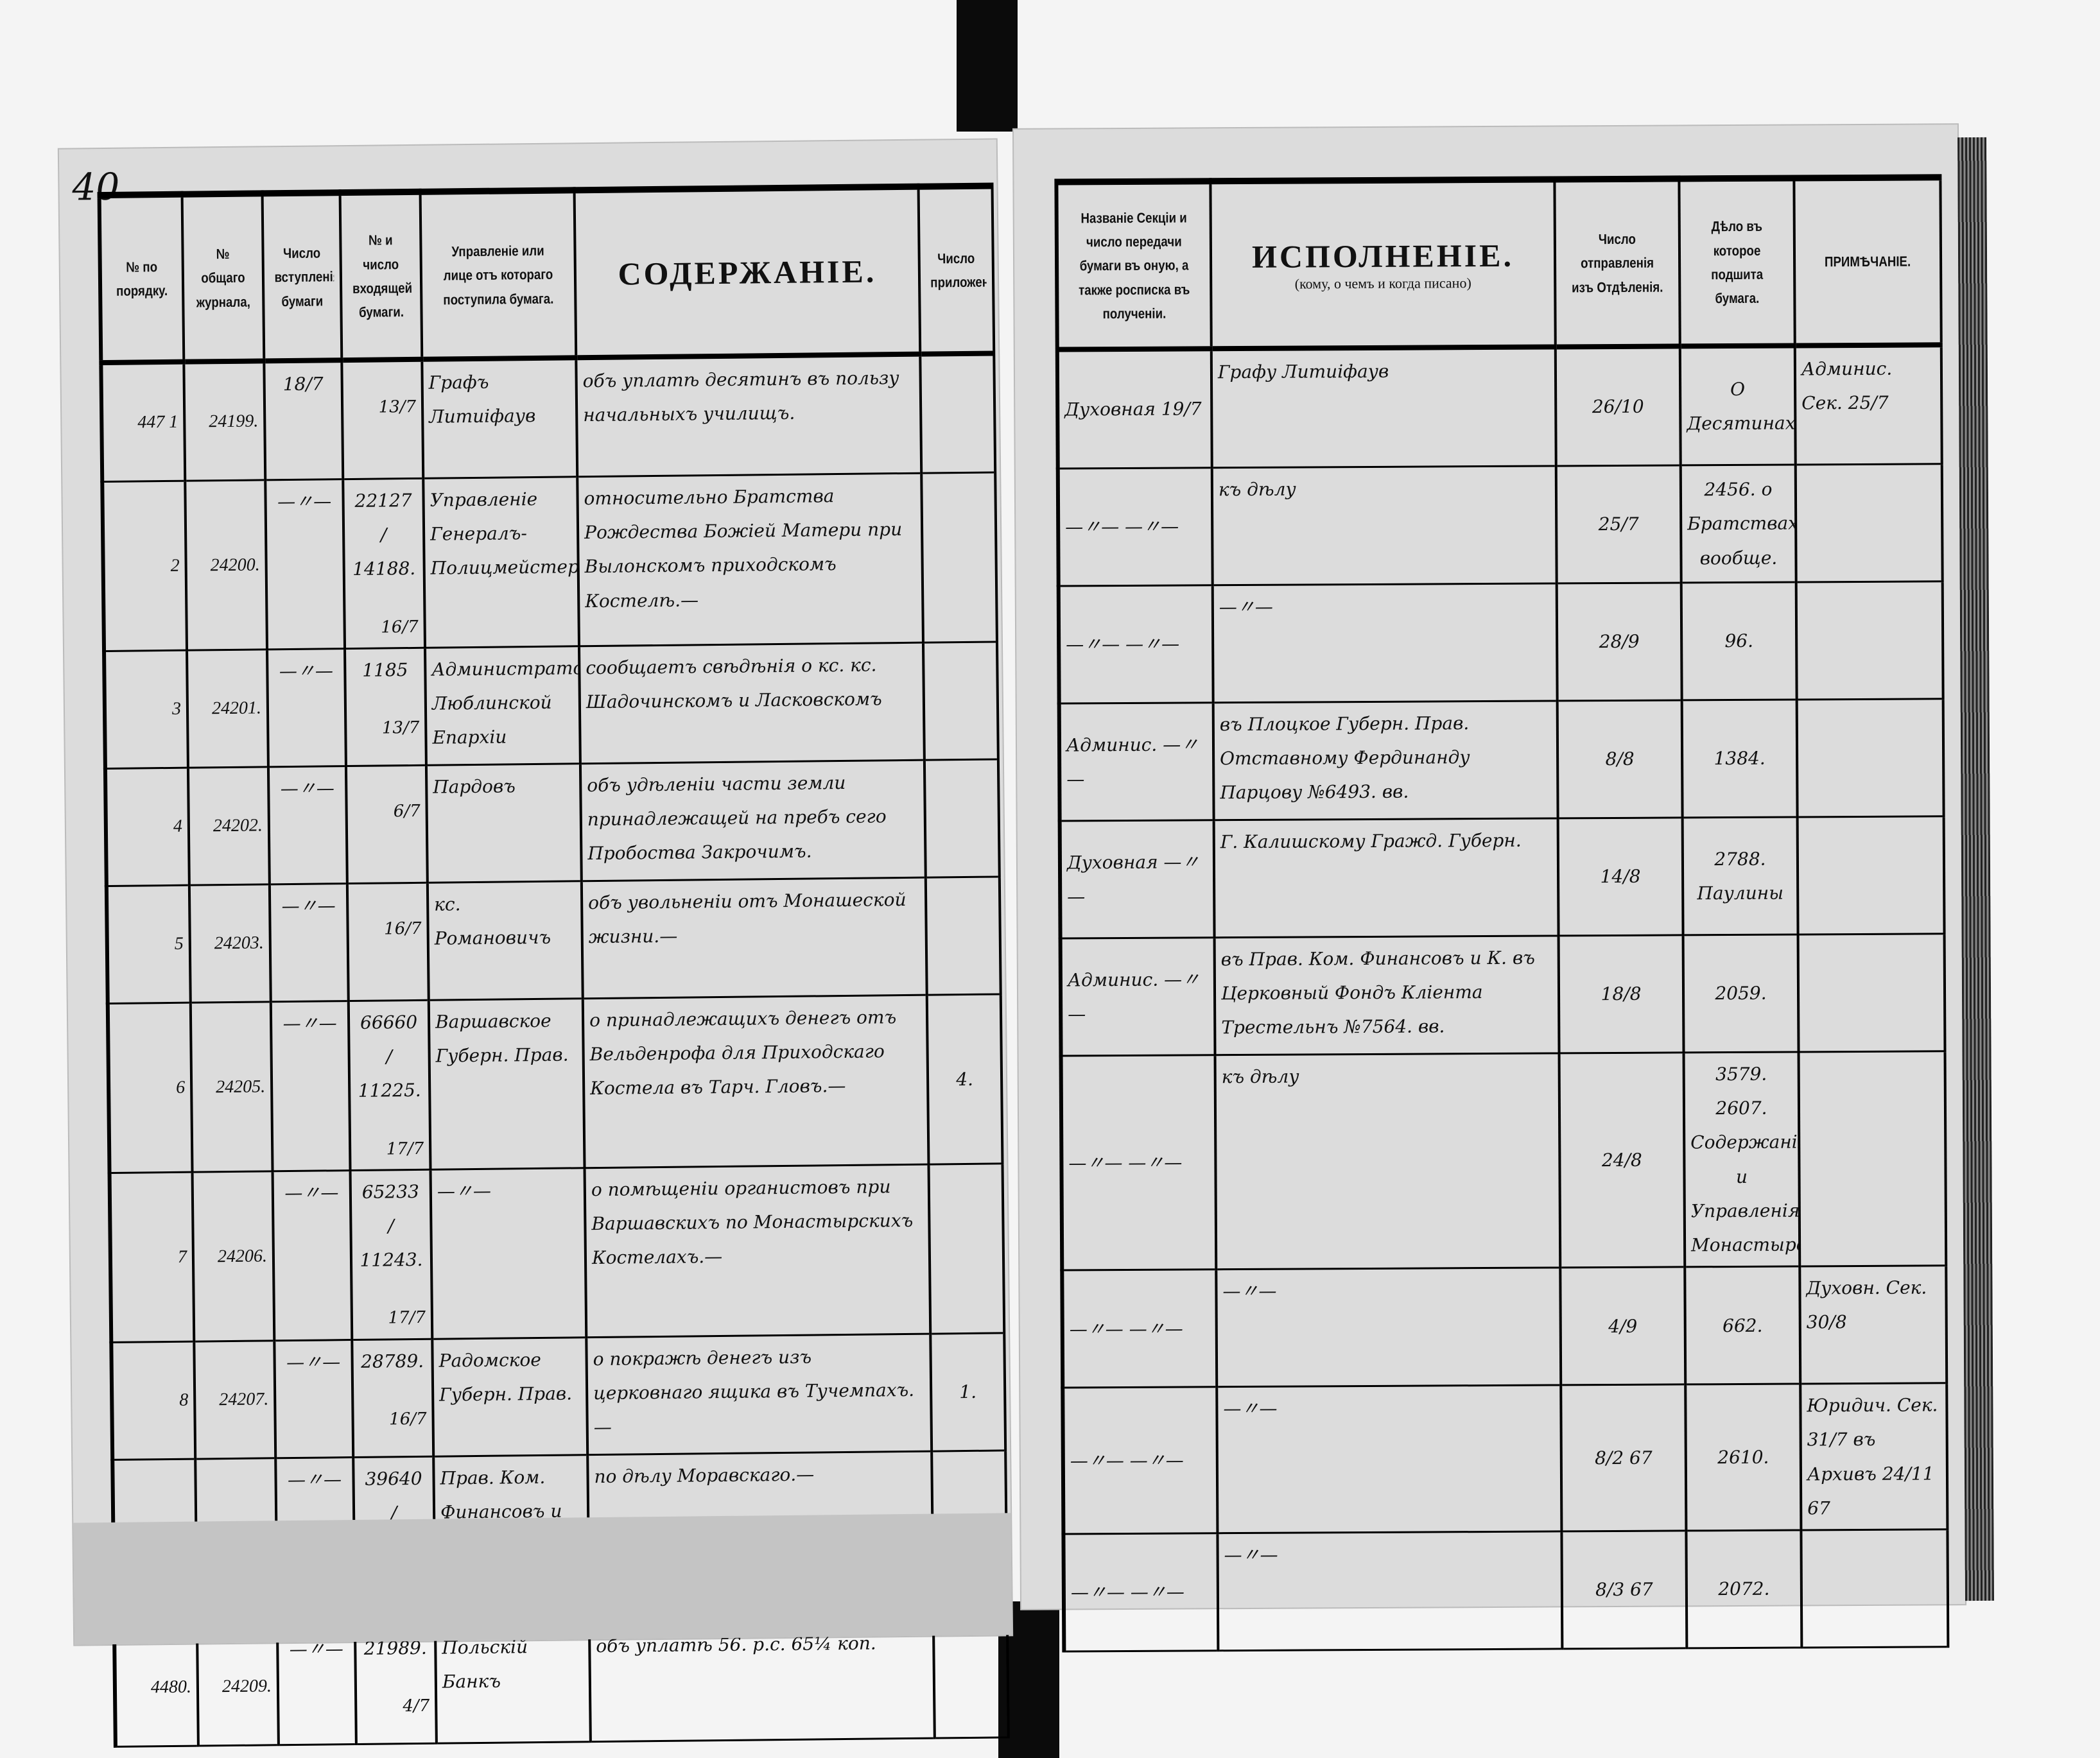 This screenshot has height=1758, width=2100. What do you see at coordinates (388, 942) in the screenshot?
I see `incoming-cell: 16/7` at bounding box center [388, 942].